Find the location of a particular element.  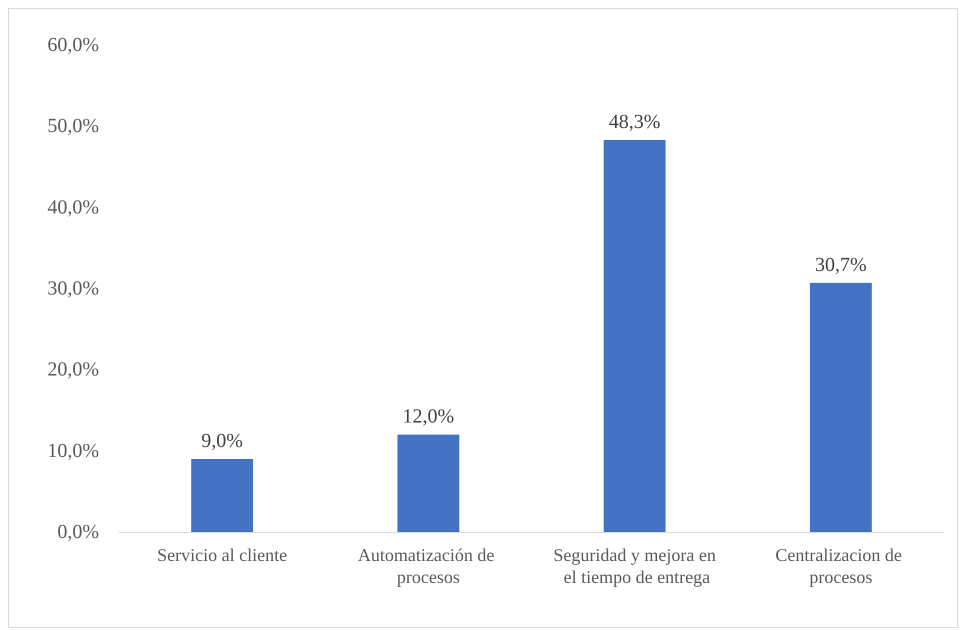

x-tick-label: Automatización de procesos is located at coordinates (428, 566).